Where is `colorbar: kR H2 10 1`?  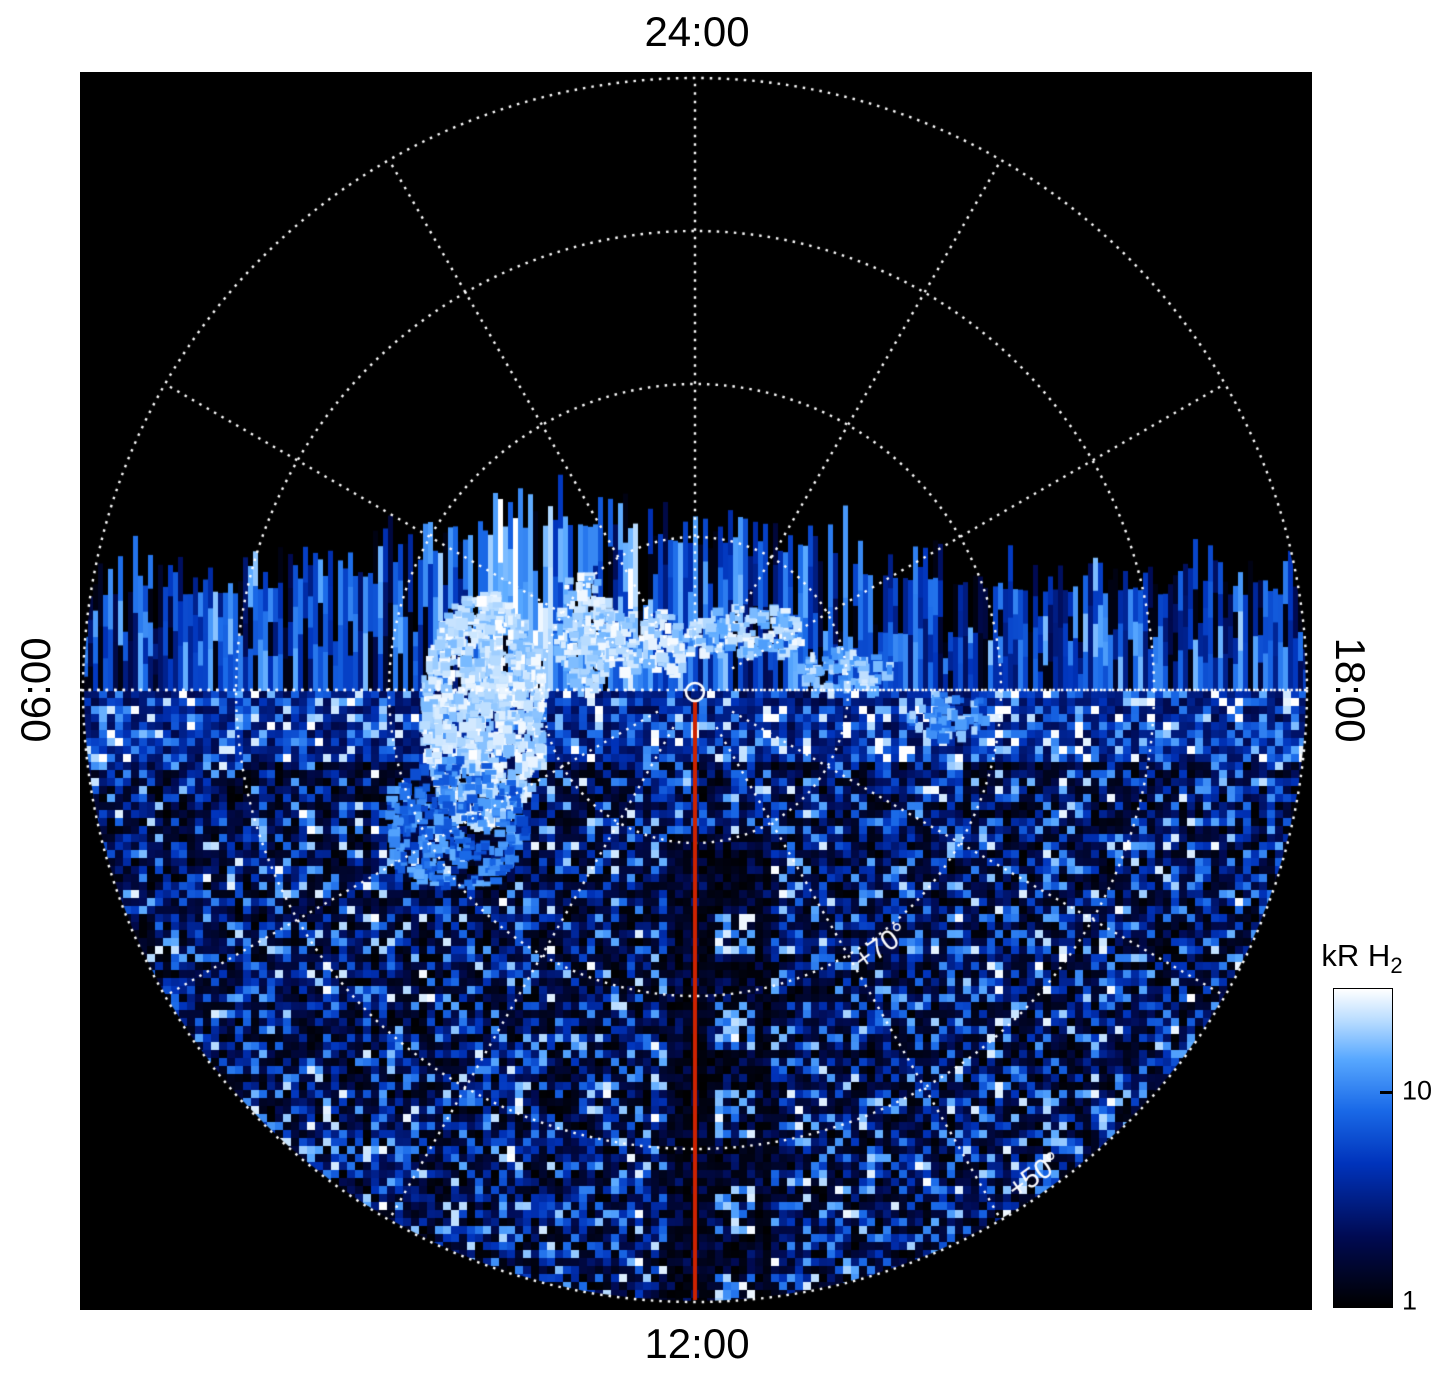
colorbar: kR H2 10 1 is located at coordinates (1384, 1138).